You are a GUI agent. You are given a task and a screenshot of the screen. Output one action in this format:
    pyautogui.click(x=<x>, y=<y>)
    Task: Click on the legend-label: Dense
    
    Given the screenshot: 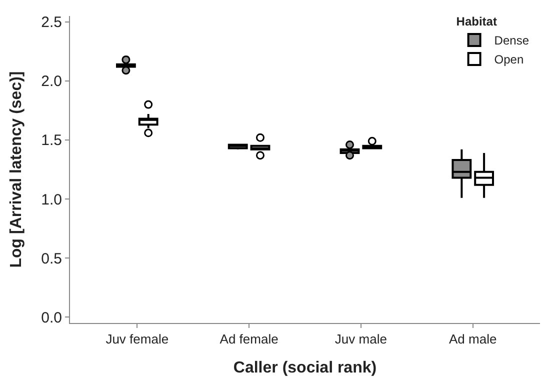 What is the action you would take?
    pyautogui.click(x=512, y=41)
    